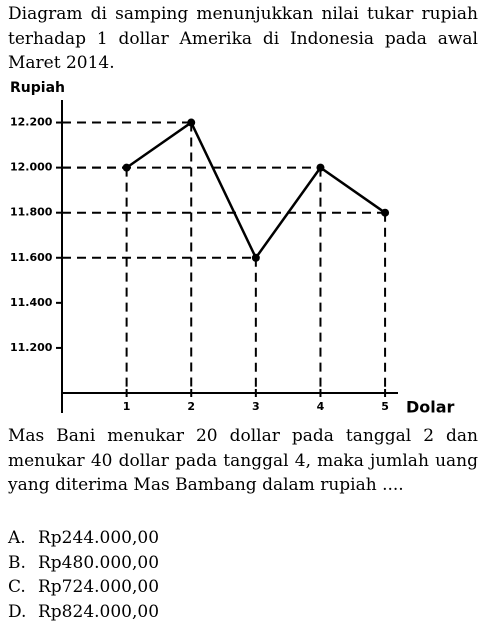  Describe the element at coordinates (31, 167) in the screenshot. I see `y-tick-label: 12.000` at that location.